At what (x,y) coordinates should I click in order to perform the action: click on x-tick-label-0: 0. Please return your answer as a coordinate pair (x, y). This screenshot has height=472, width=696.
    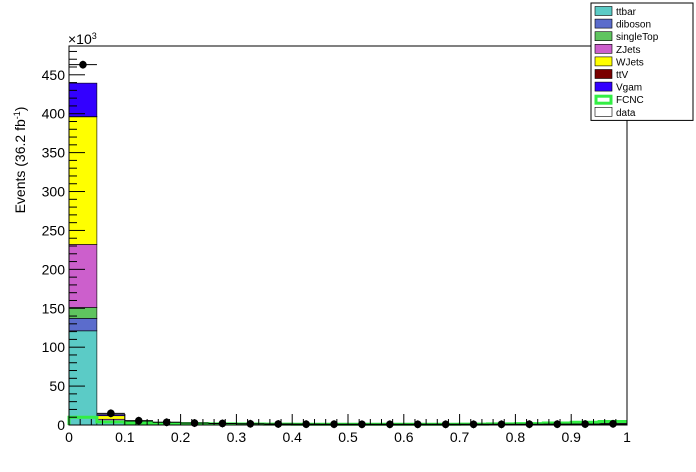
    Looking at the image, I should click on (69, 437).